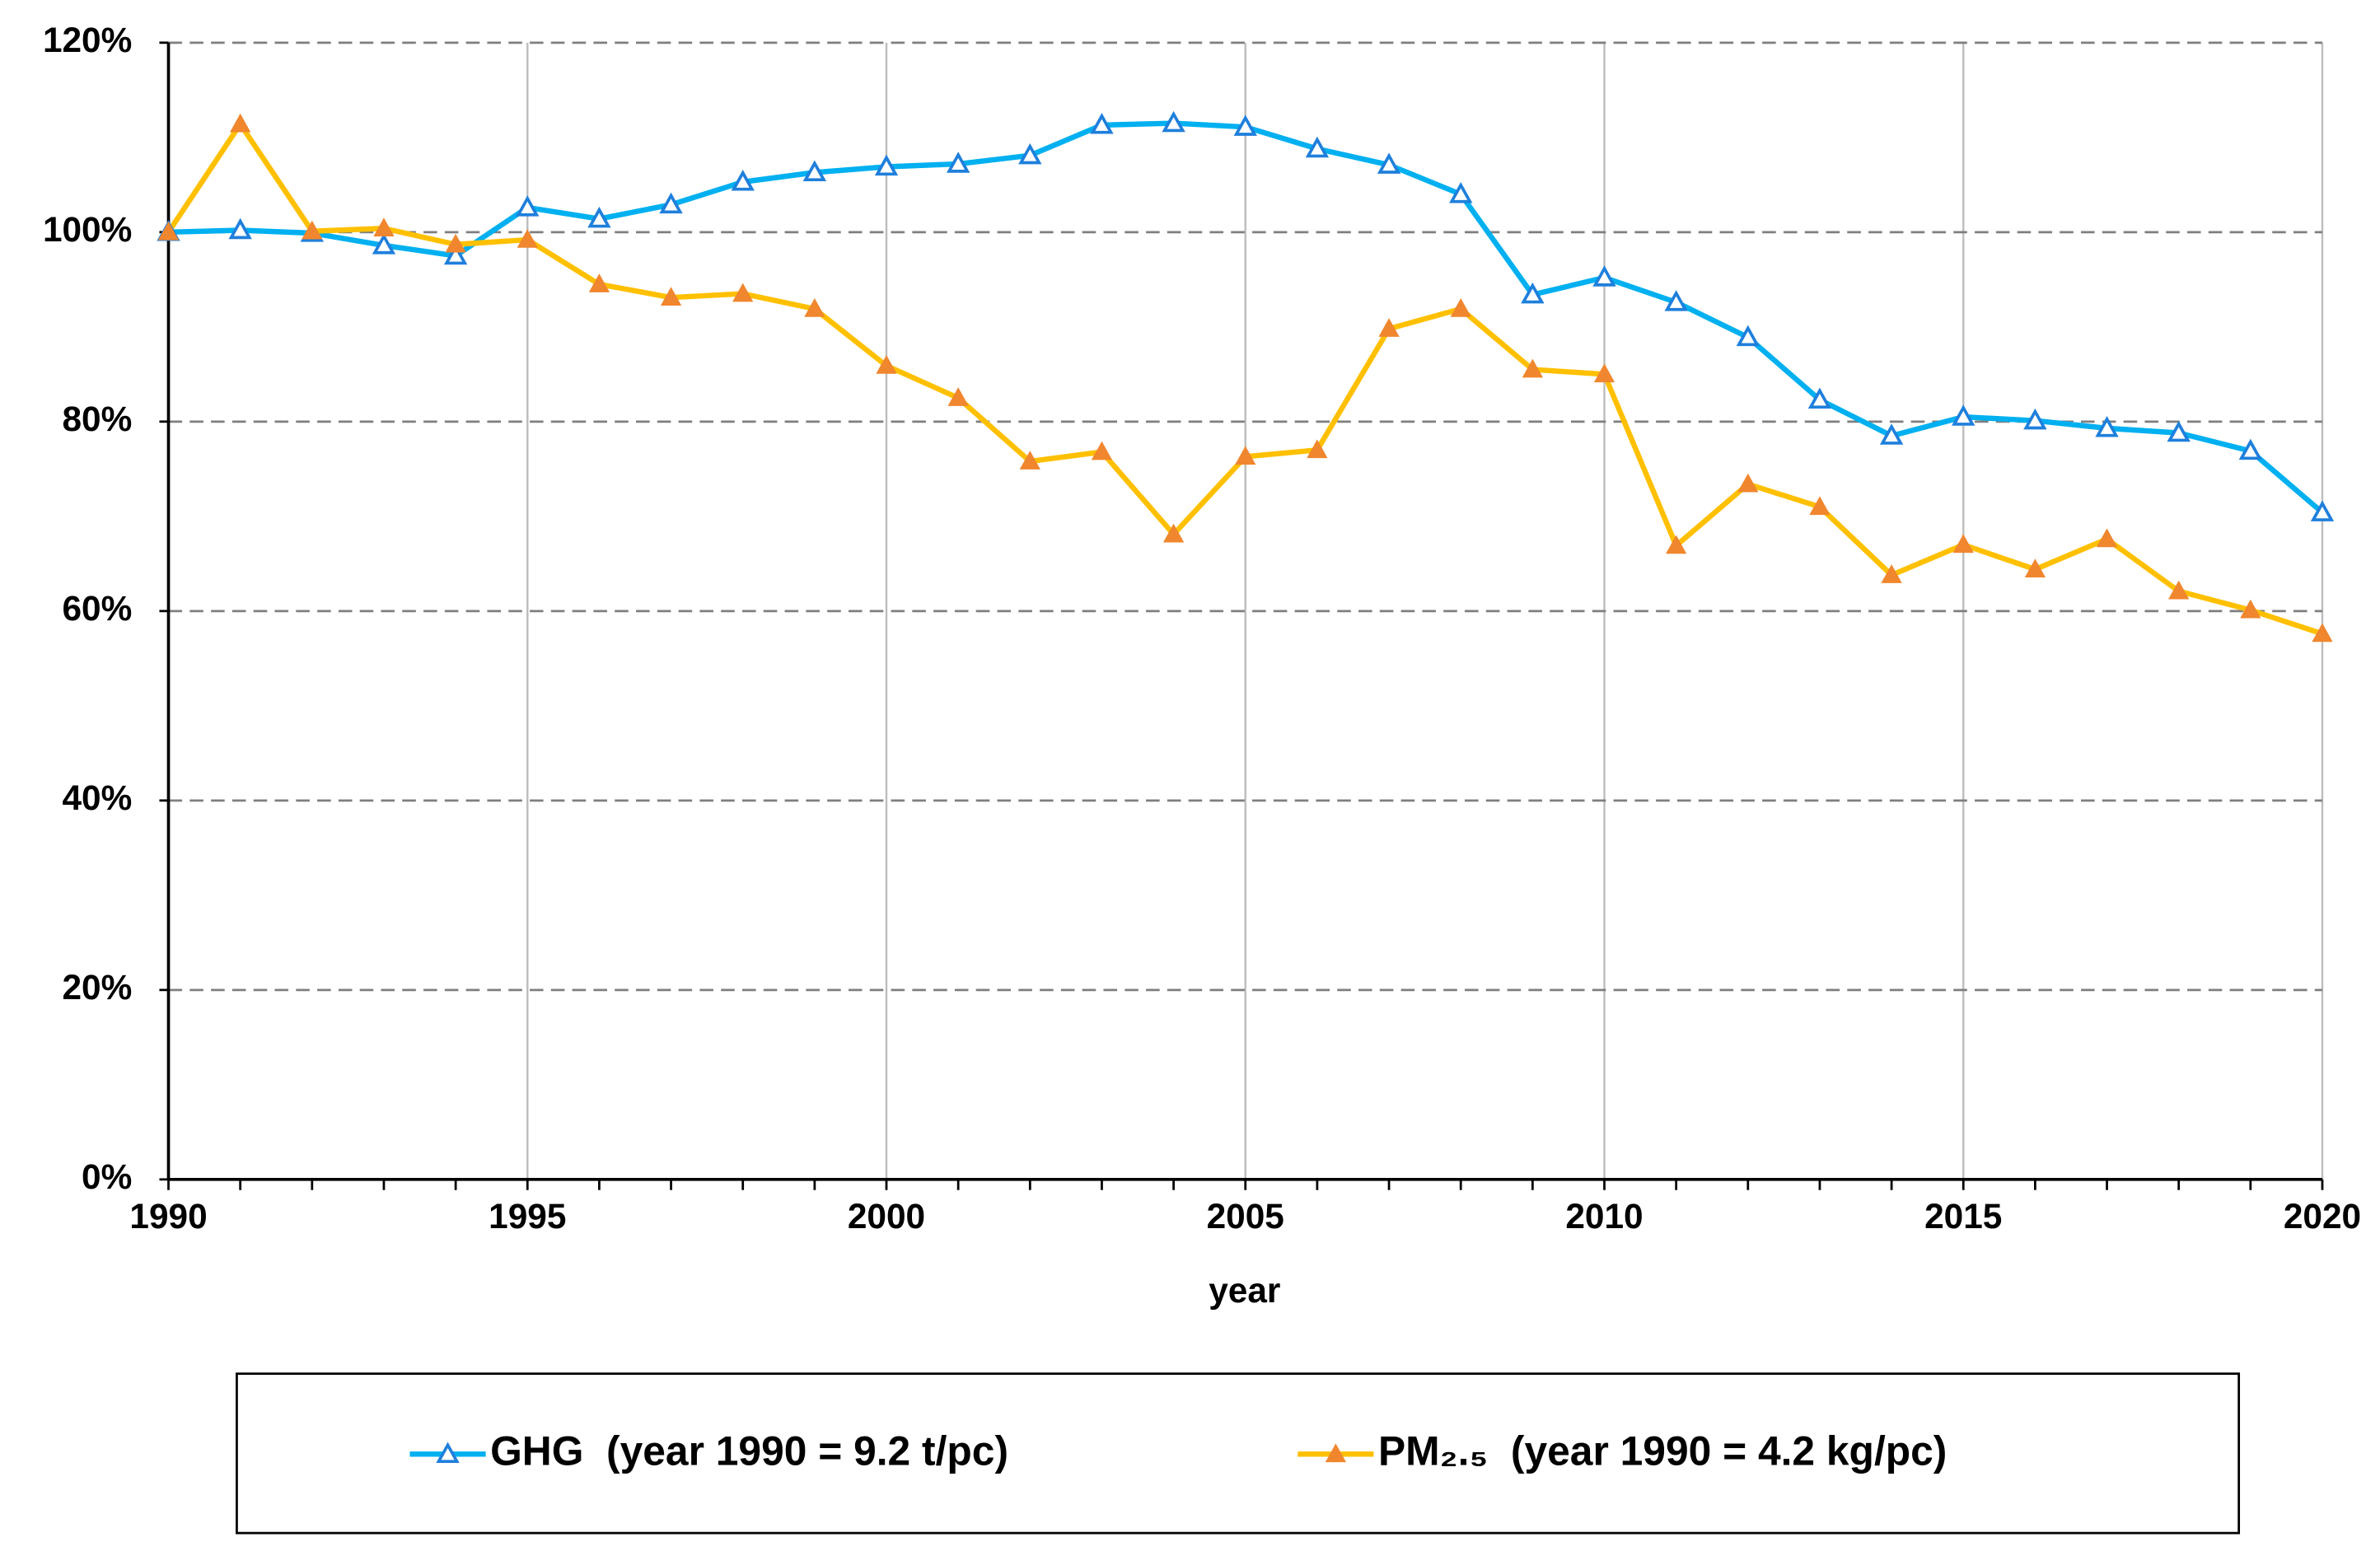  I want to click on x-tick-label: 2000, so click(886, 1217).